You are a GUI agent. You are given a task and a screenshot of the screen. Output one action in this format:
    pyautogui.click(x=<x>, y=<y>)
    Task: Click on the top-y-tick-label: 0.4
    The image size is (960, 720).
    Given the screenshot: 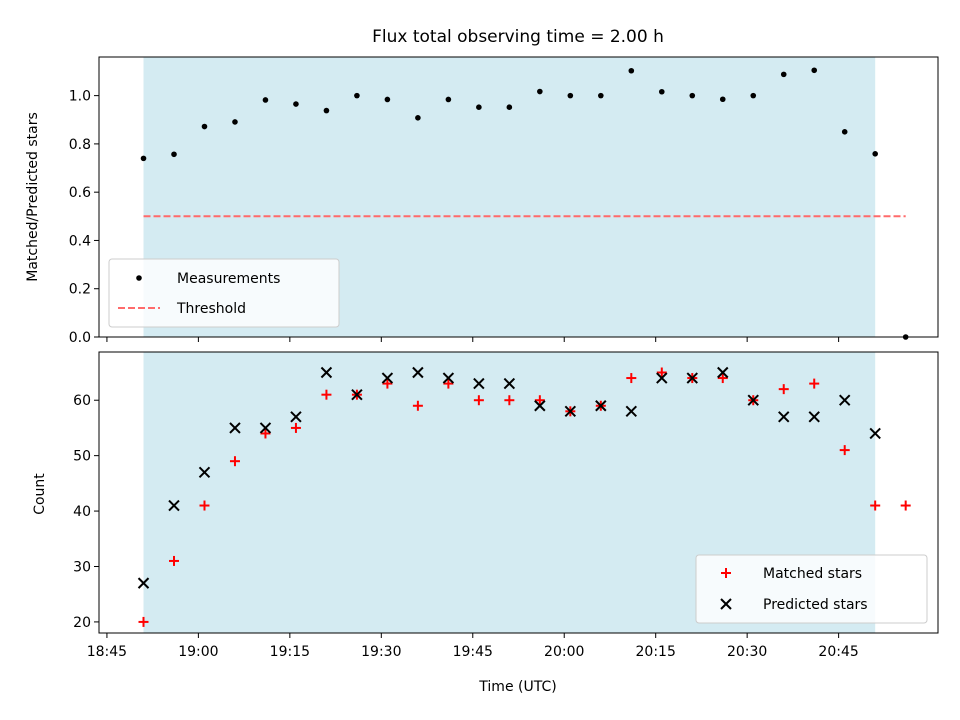 What is the action you would take?
    pyautogui.click(x=80, y=241)
    